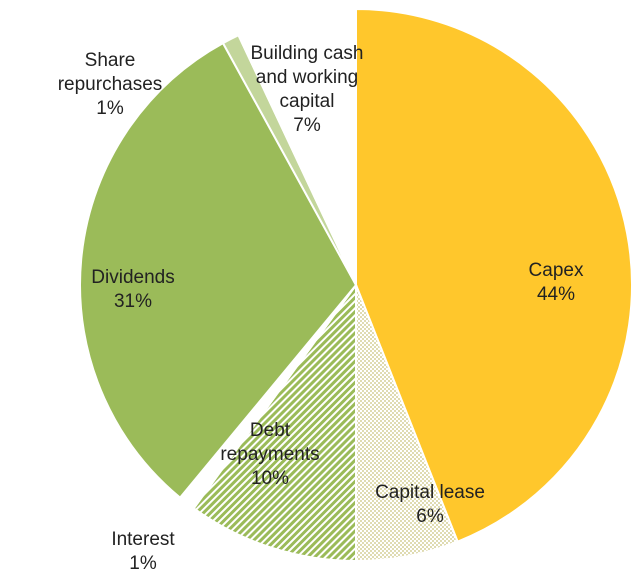 Image resolution: width=641 pixels, height=587 pixels. Describe the element at coordinates (556, 283) in the screenshot. I see `slice-label: Capex 44%` at that location.